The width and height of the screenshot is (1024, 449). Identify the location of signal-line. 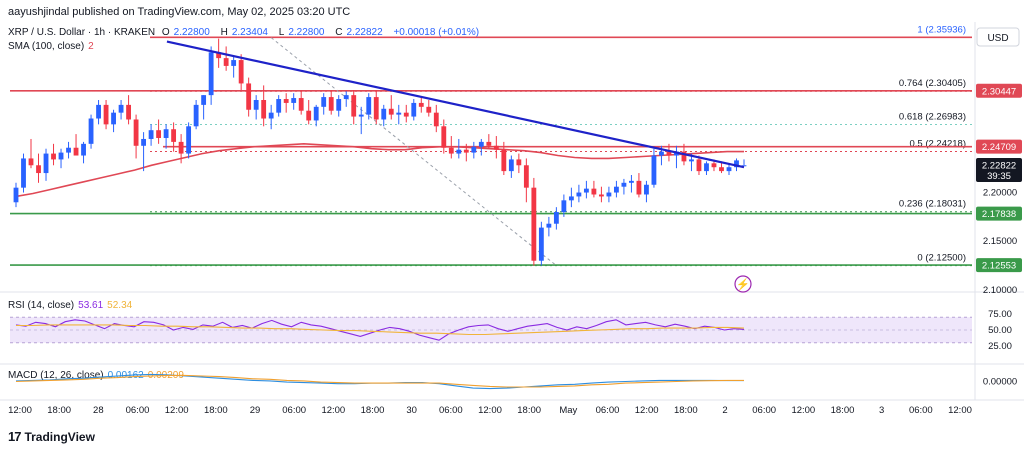
(379, 381).